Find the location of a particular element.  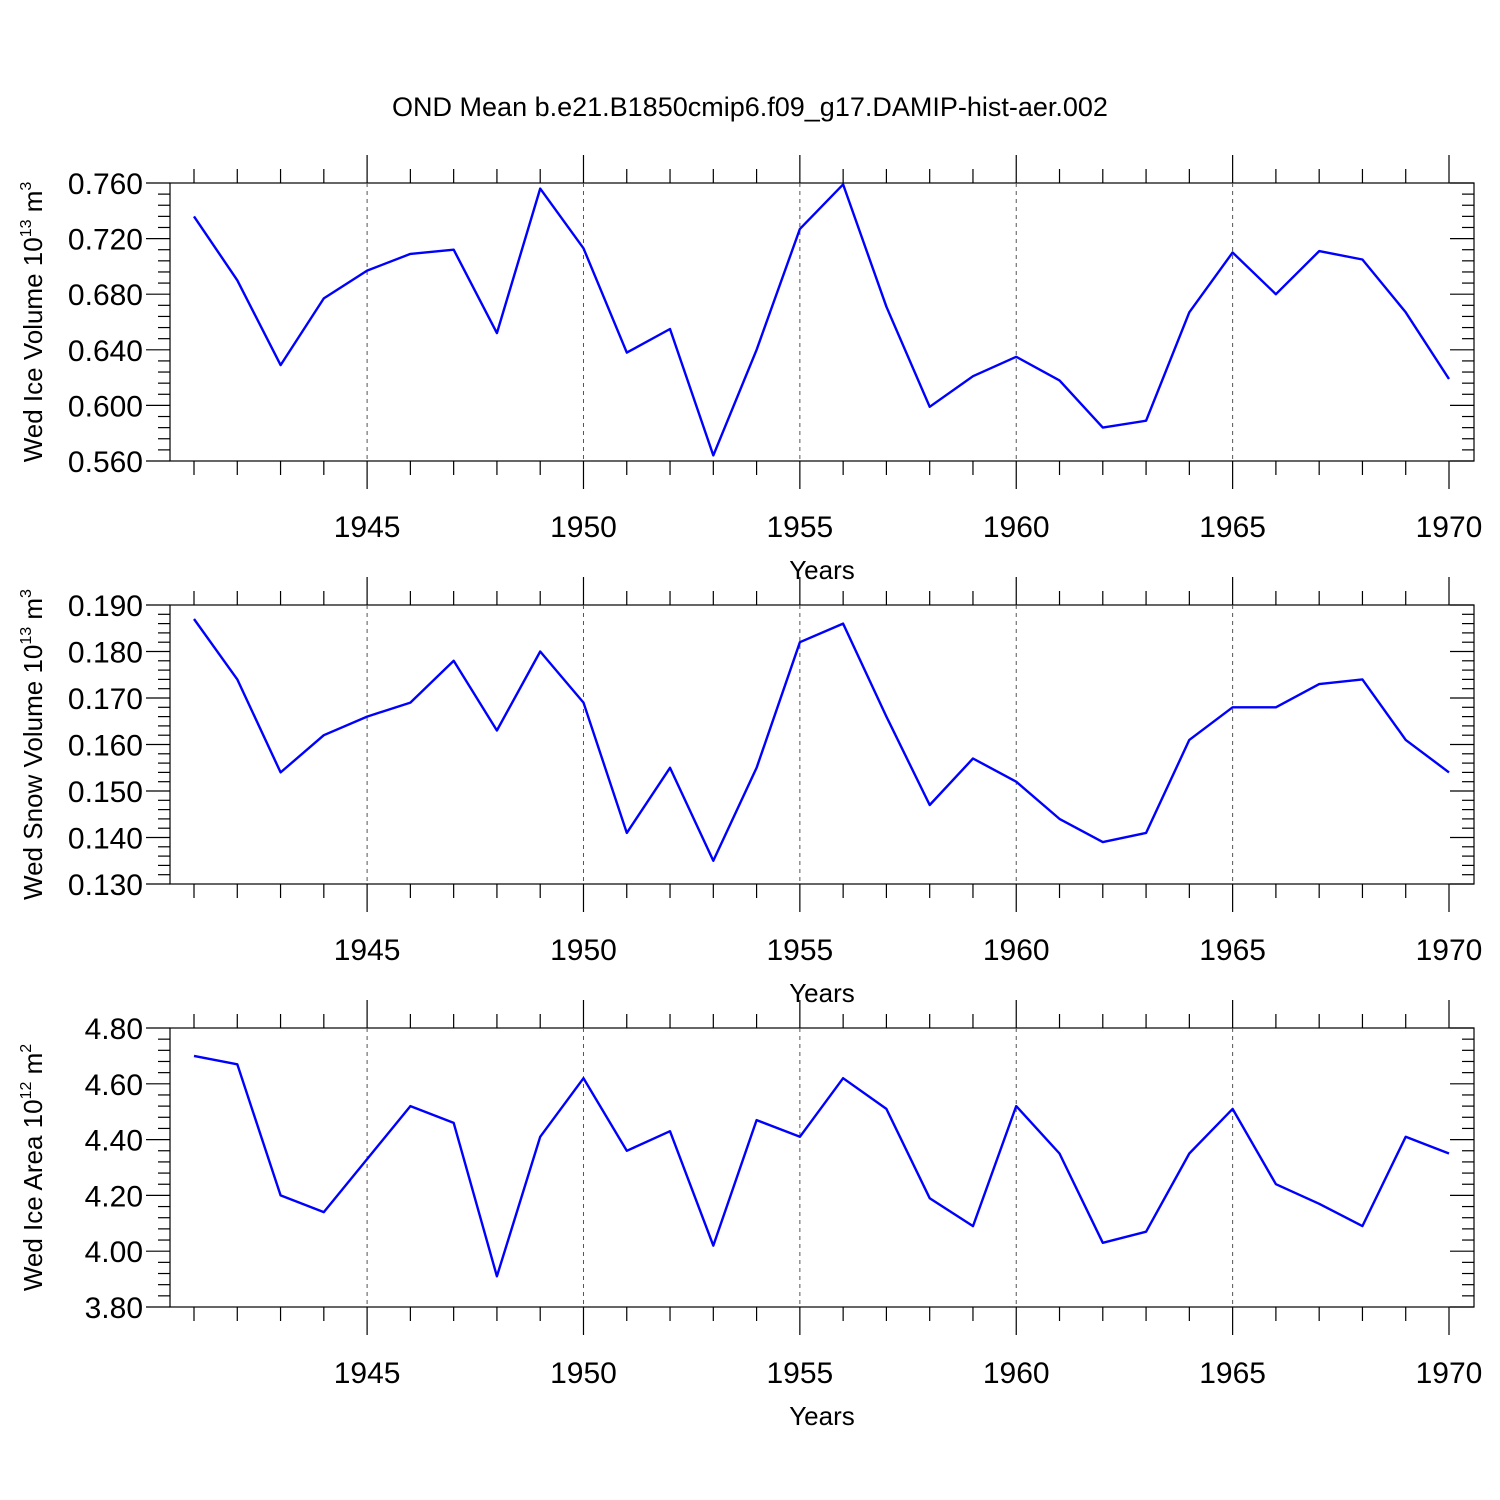

y-tick-label: 0.680 is located at coordinates (105, 295).